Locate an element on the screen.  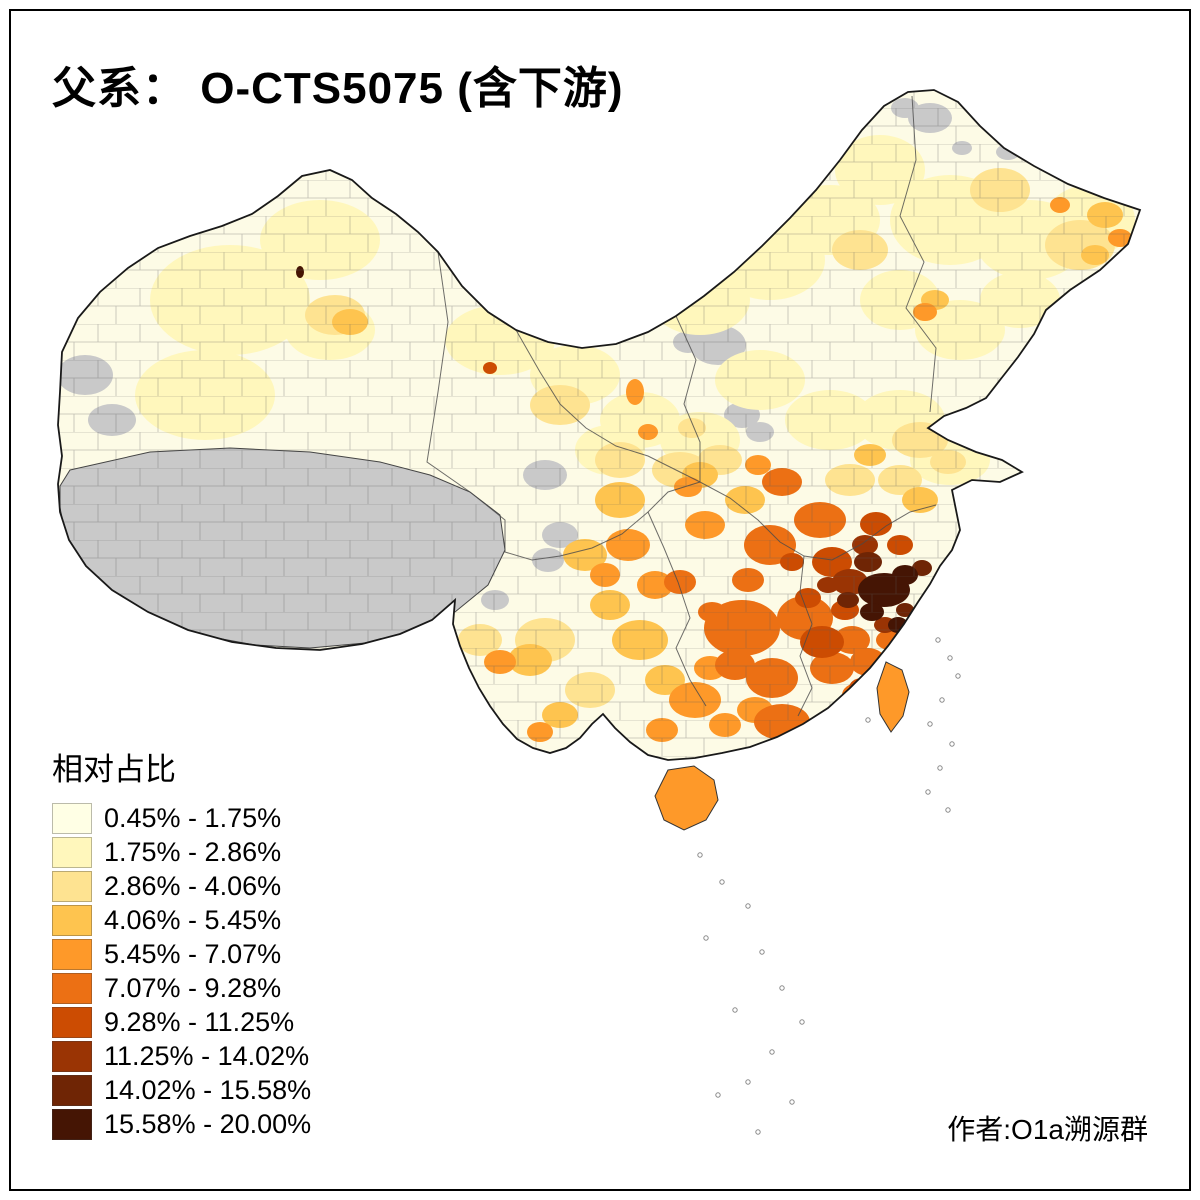
legend-row: 2.86% - 4.06% is located at coordinates (181, 886).